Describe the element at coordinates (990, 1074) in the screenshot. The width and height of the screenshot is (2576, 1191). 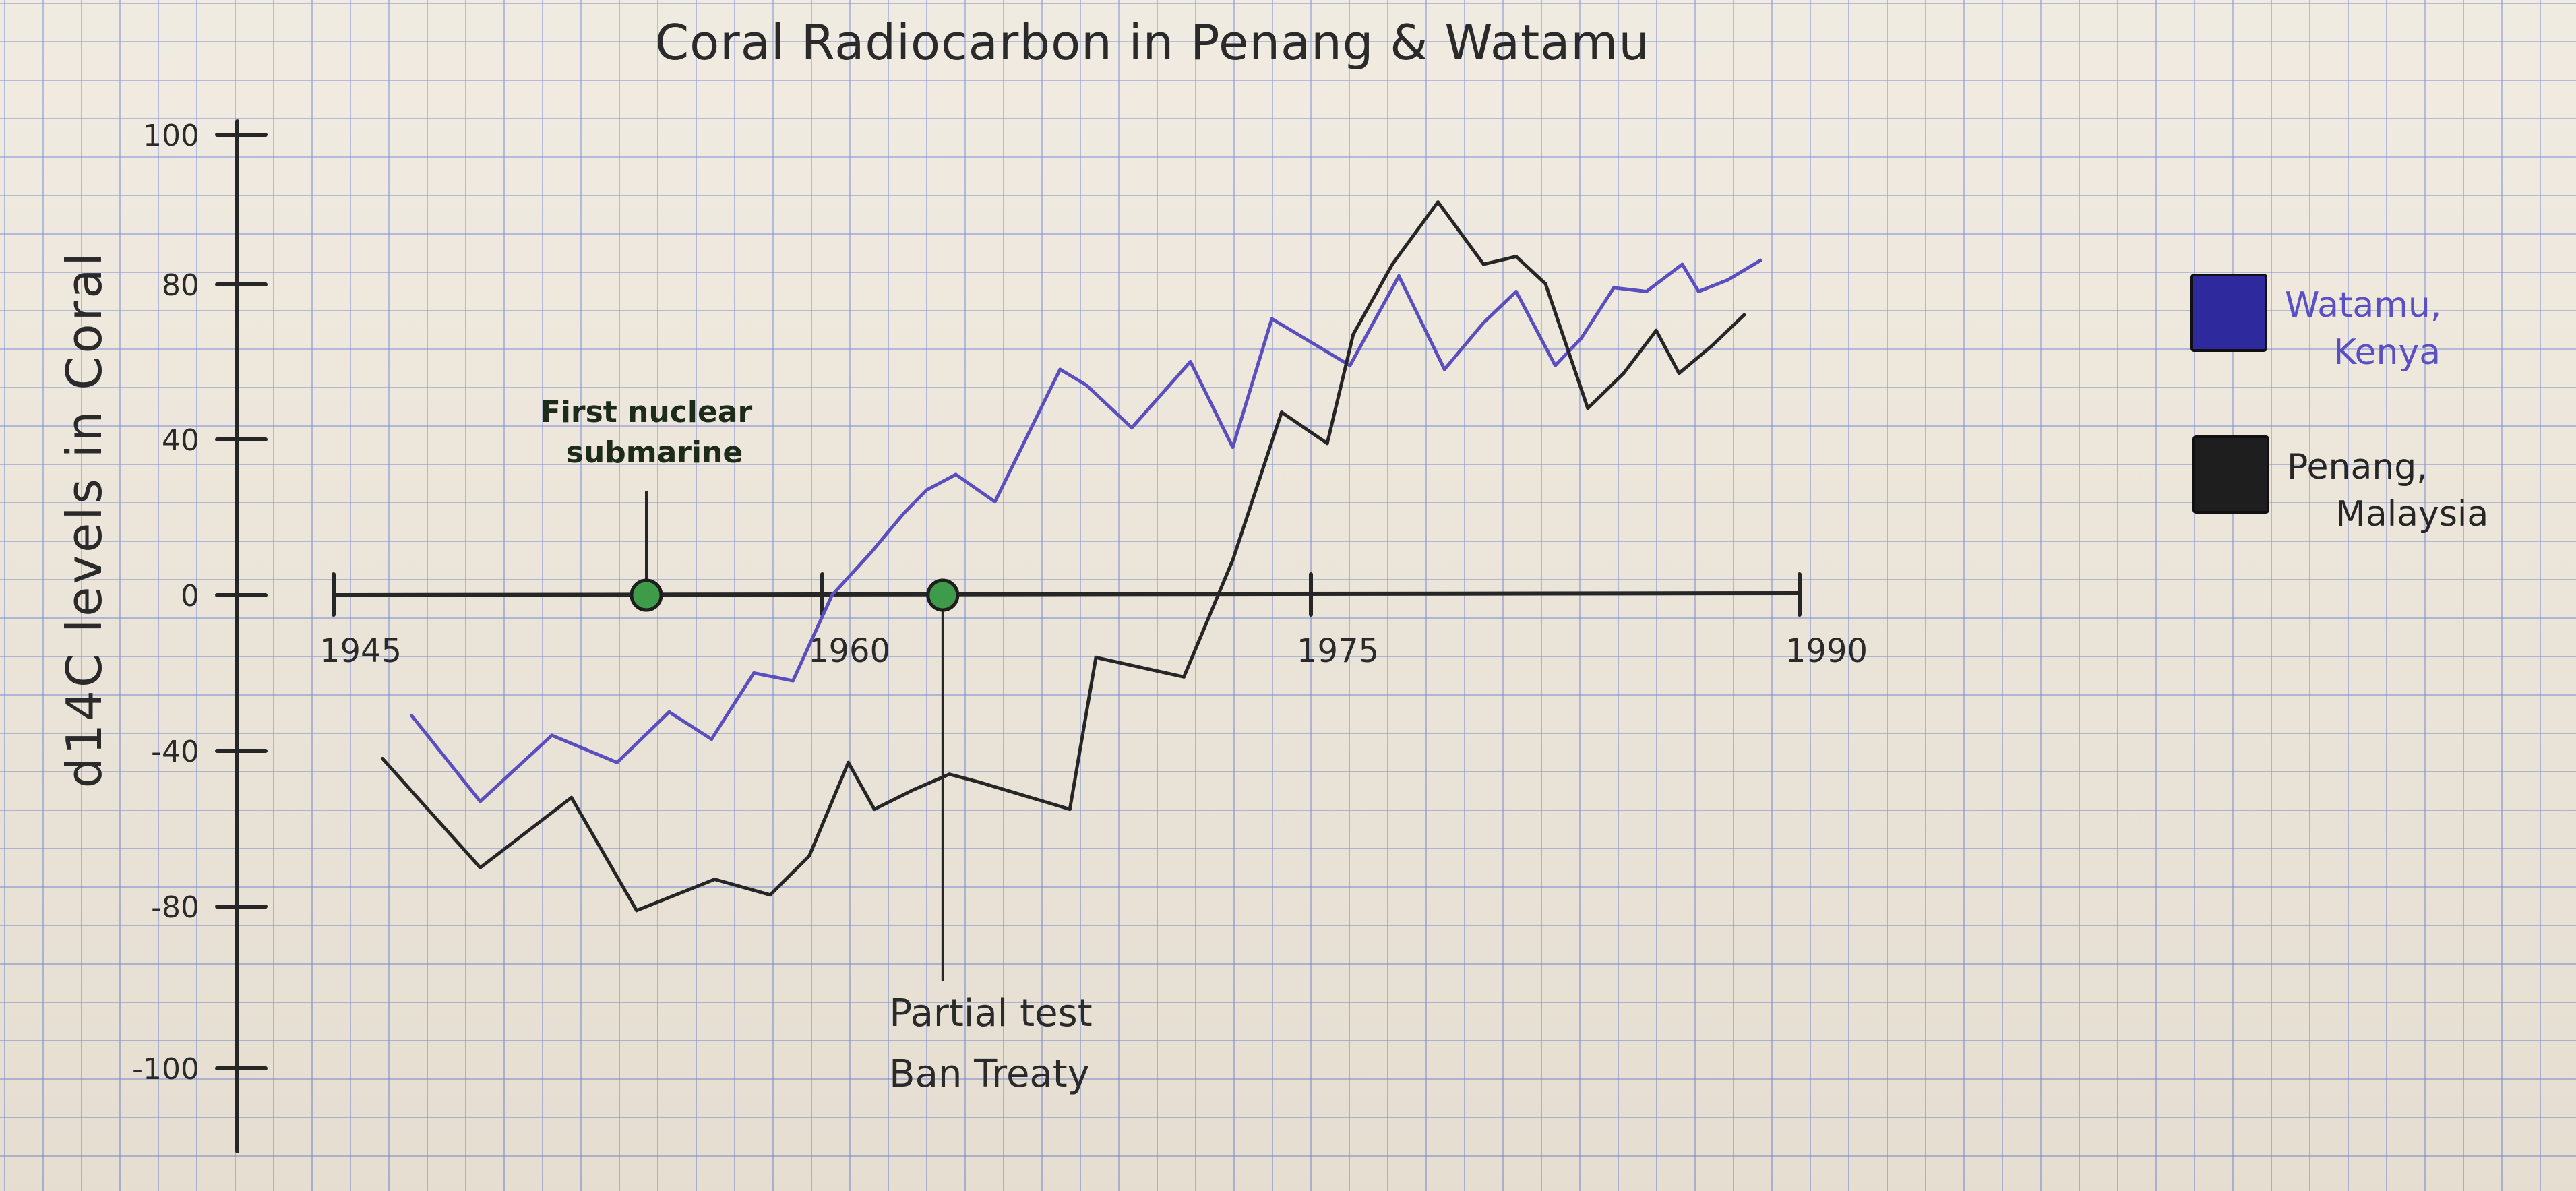
I see `annotation-label-treaty: Ban Treaty` at that location.